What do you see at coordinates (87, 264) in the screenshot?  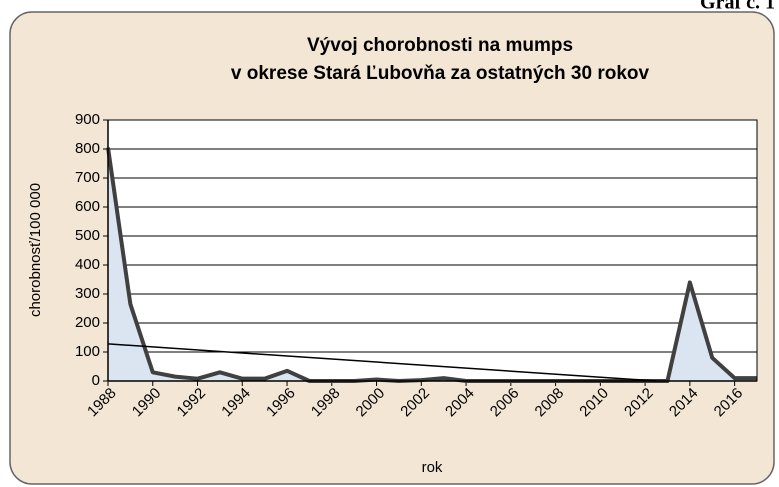 I see `y-tick-label: 400` at bounding box center [87, 264].